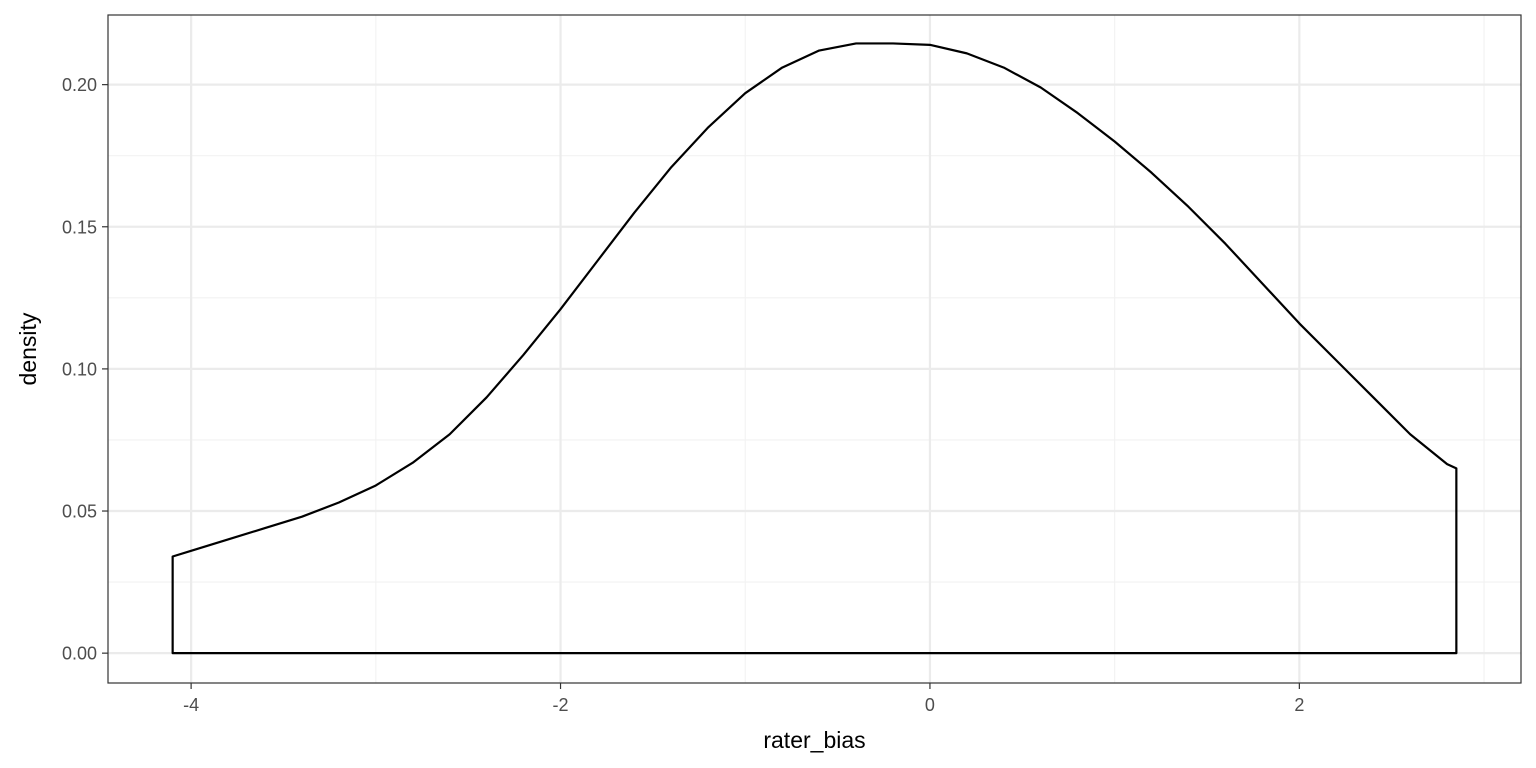 This screenshot has height=768, width=1536. I want to click on y-tick-label: 0.10, so click(79, 369).